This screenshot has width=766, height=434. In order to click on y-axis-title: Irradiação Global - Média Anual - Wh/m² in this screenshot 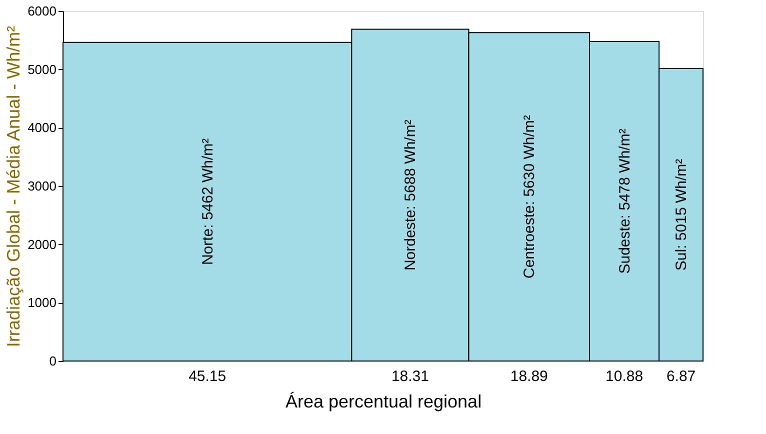, I will do `click(14, 187)`.